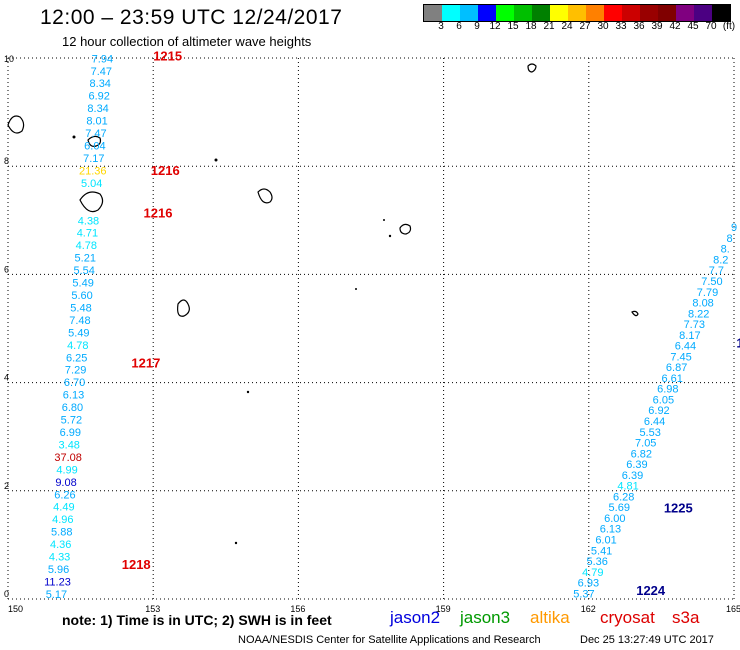 The width and height of the screenshot is (740, 650). I want to click on scale-label: 27, so click(585, 26).